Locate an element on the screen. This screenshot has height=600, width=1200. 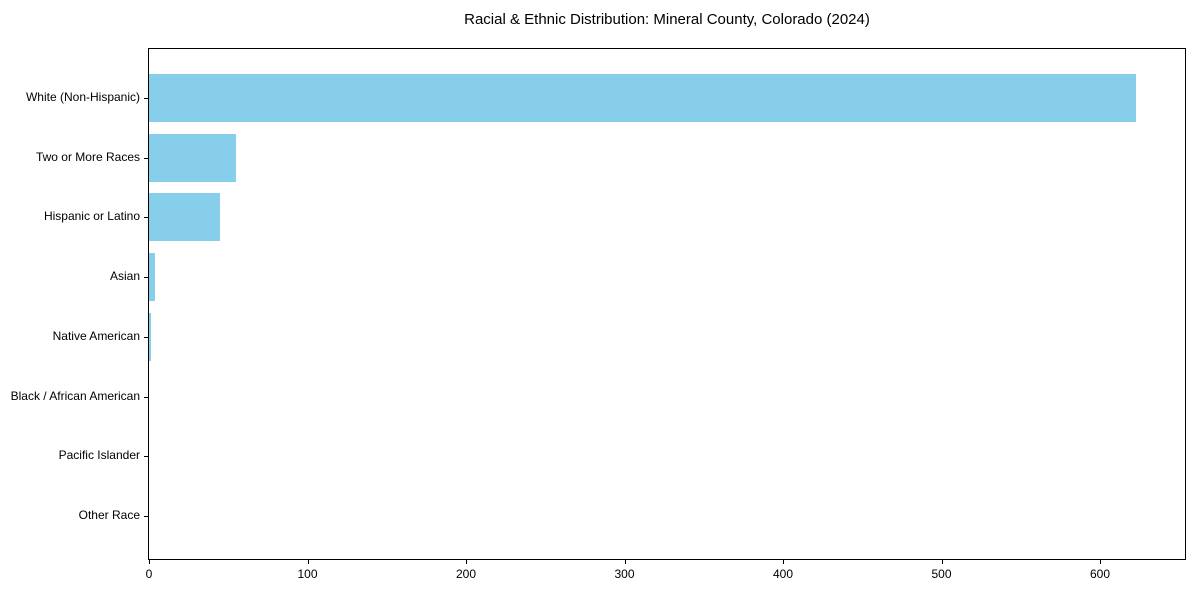
x-tick-label: 300 is located at coordinates (624, 574).